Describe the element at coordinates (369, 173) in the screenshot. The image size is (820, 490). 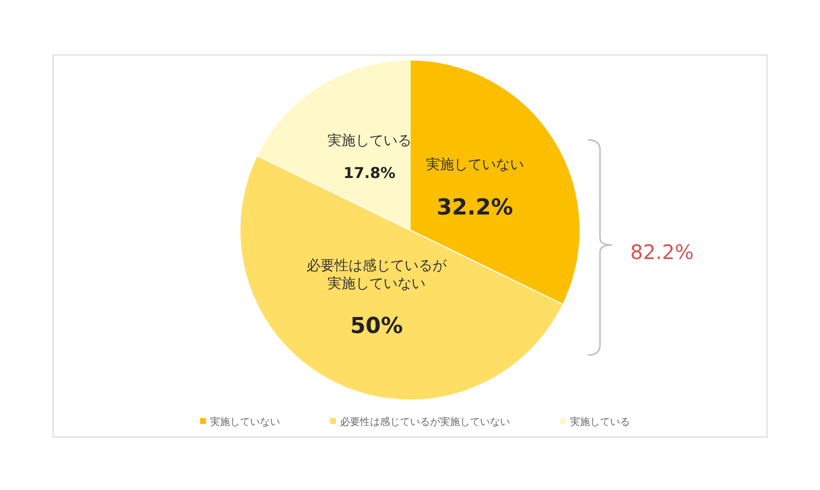
I see `data-label: 17.8%` at that location.